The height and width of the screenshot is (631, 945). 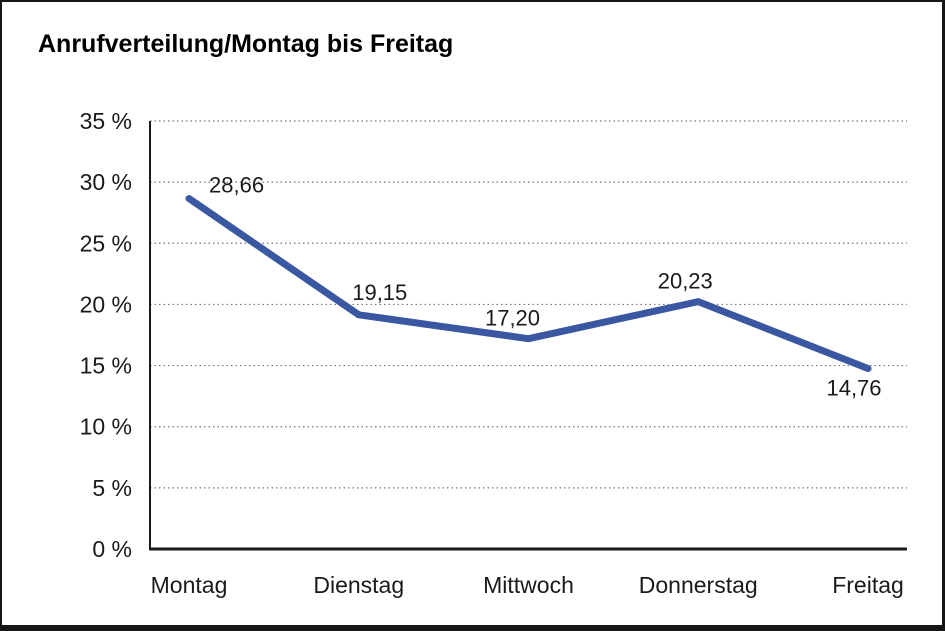 What do you see at coordinates (236, 185) in the screenshot?
I see `data-point-label: 28,66` at bounding box center [236, 185].